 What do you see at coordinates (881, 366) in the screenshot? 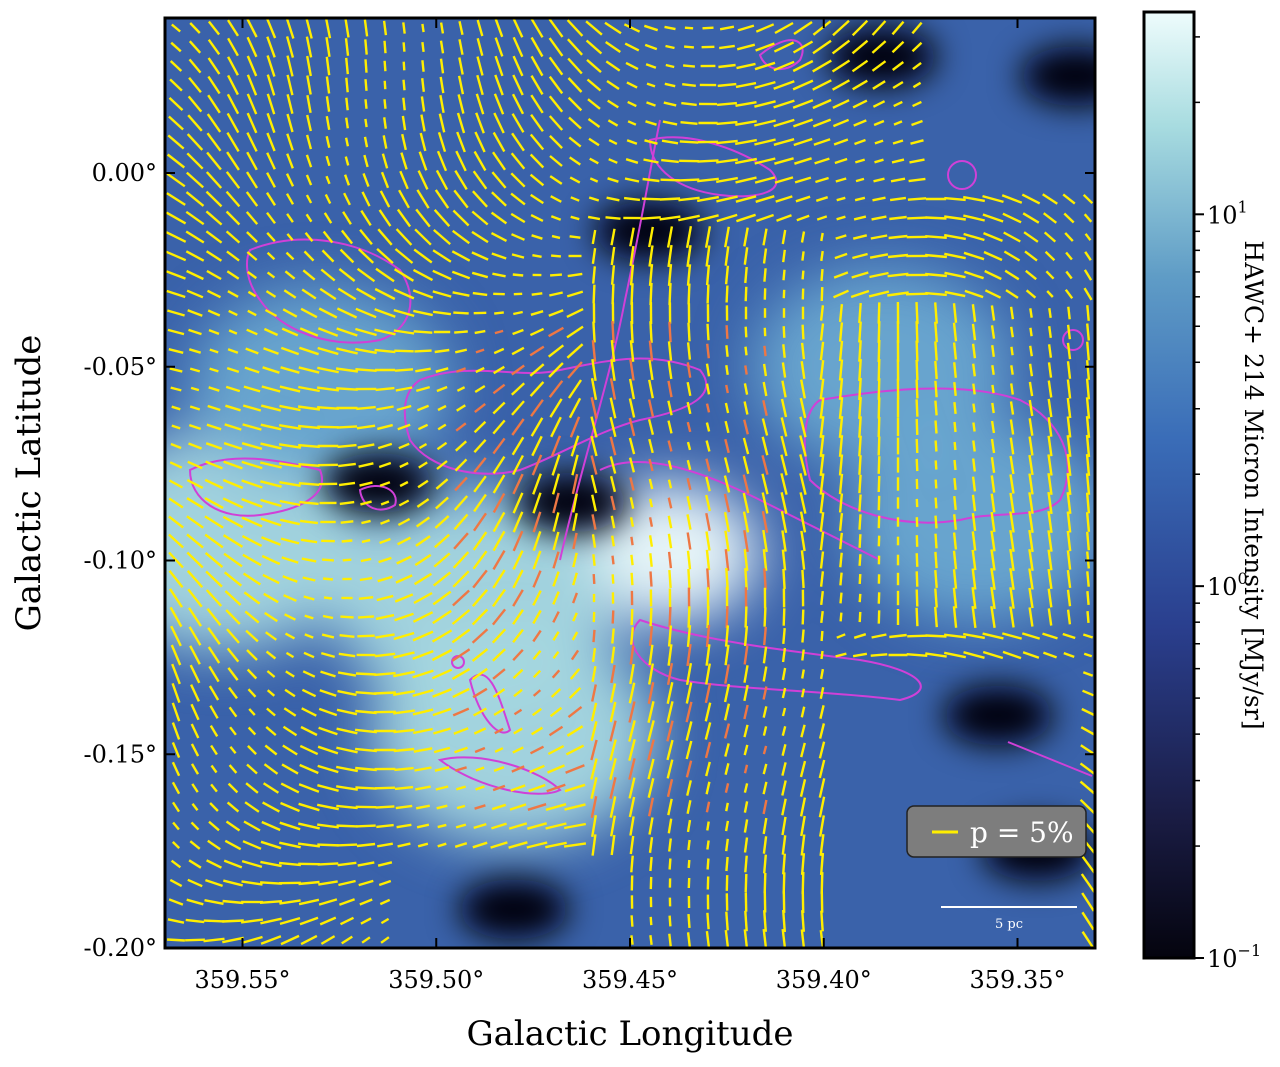
I see `bright-region` at bounding box center [881, 366].